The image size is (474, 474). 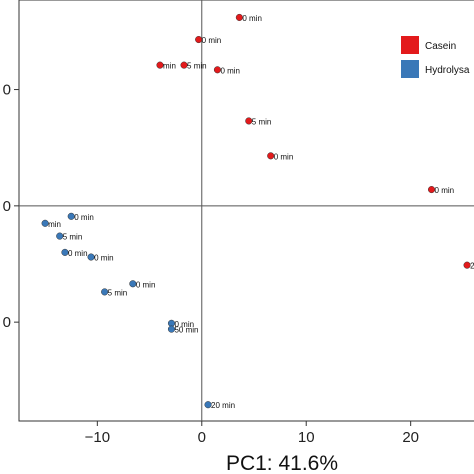 What do you see at coordinates (223, 405) in the screenshot?
I see `hydrolysa-point-label: 20 min` at bounding box center [223, 405].